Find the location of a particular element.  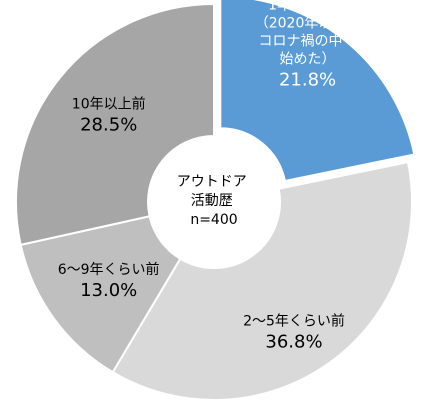

slice-category-label: 6〜9年くらい前 is located at coordinates (109, 269).